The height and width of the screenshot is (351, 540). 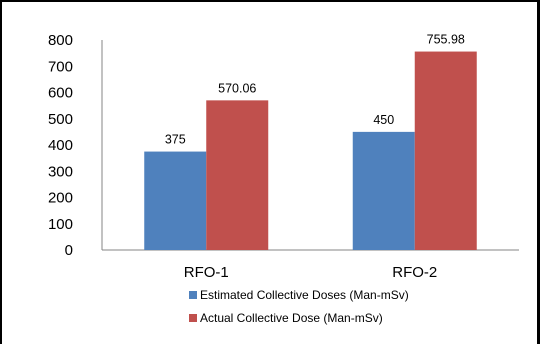 I want to click on y-tick-label: 100, so click(x=60, y=224).